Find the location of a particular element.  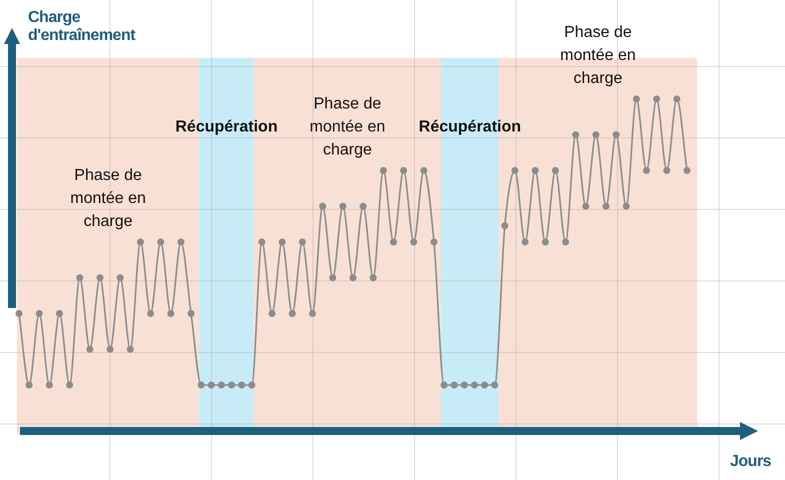

x-axis-title: Jours is located at coordinates (751, 462).